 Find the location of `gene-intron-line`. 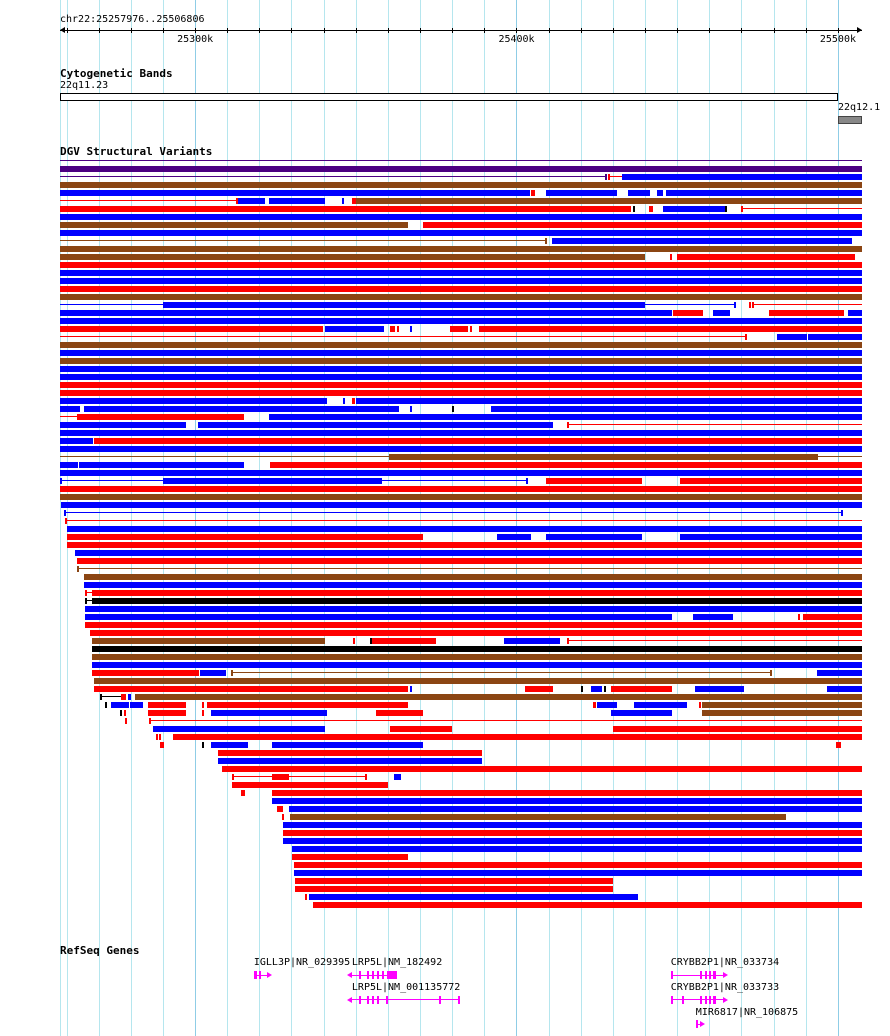

gene-intron-line is located at coordinates (374, 975).